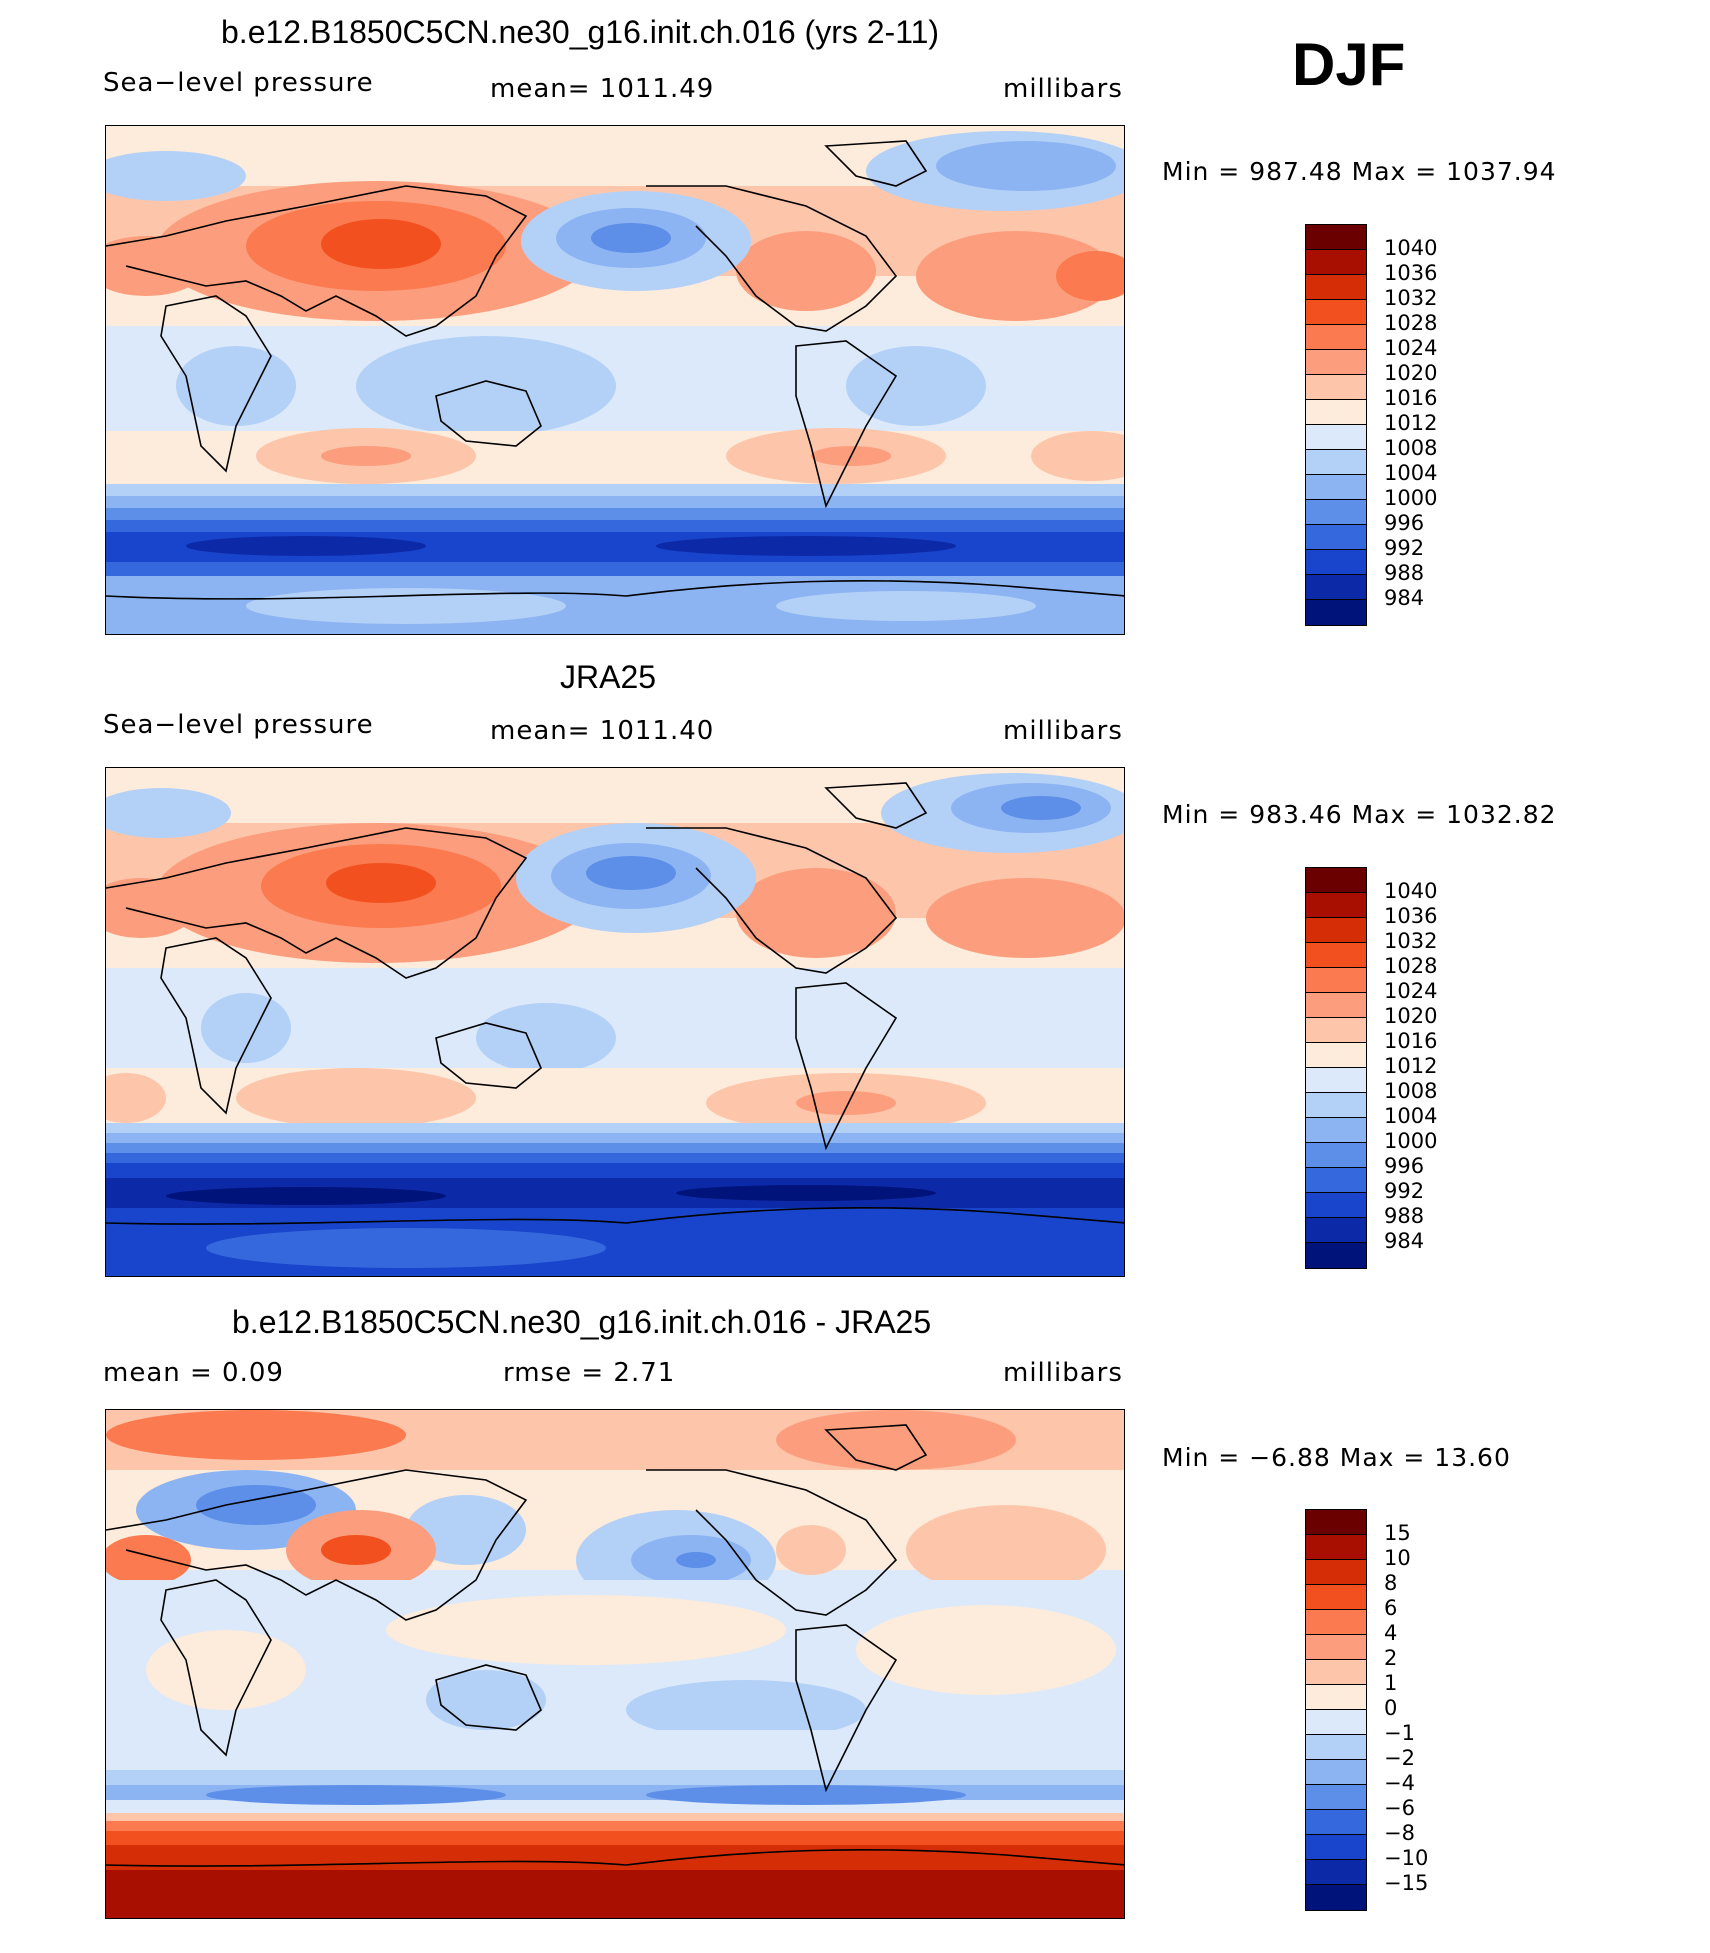 The width and height of the screenshot is (1710, 1953). Describe the element at coordinates (1391, 1683) in the screenshot. I see `colorbar-label: 1` at that location.